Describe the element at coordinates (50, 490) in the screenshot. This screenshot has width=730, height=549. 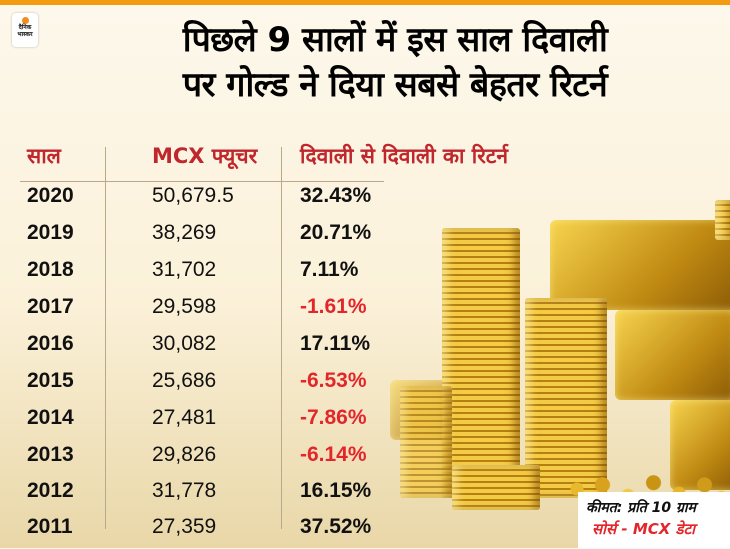
I see `year-cell: 2012` at that location.